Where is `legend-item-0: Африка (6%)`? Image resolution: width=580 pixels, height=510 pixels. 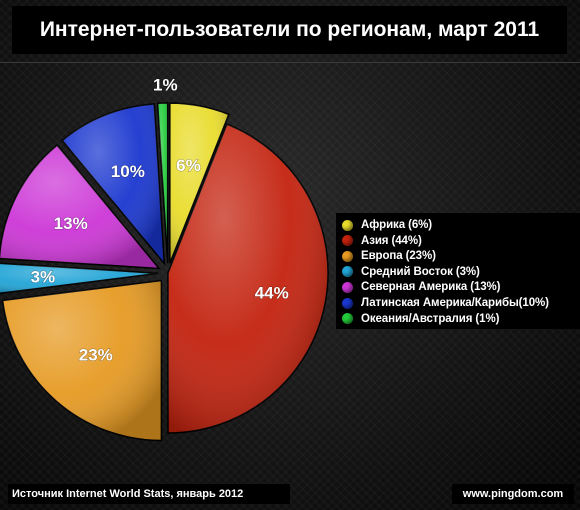 legend-item-0: Африка (6%) is located at coordinates (387, 225).